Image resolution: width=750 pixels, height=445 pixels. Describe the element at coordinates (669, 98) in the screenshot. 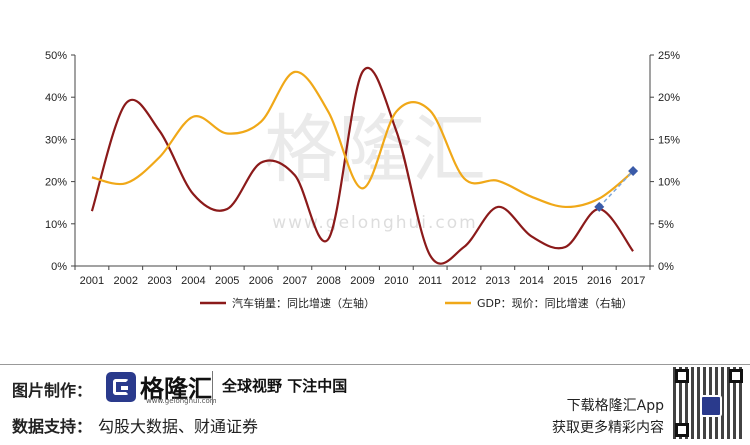

I see `right-tick-label: 20%` at that location.